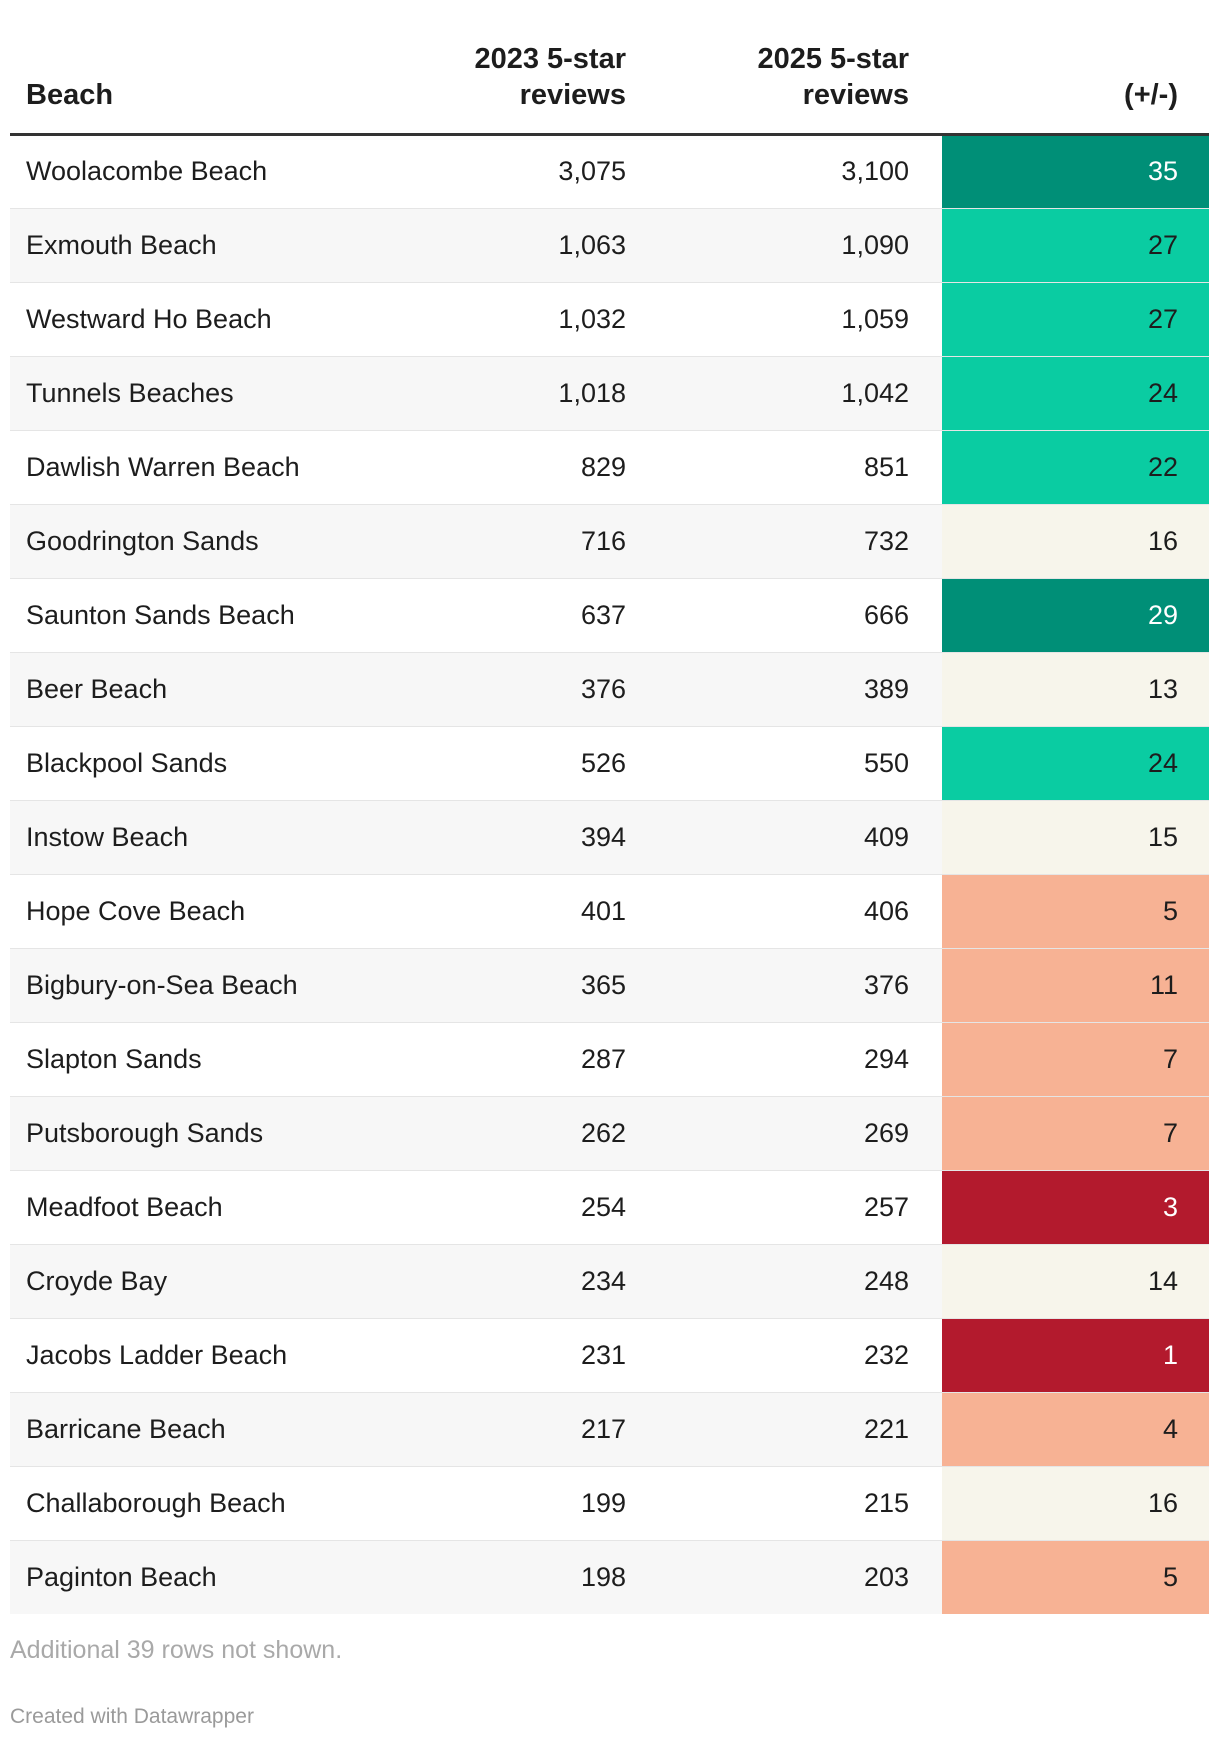 This screenshot has width=1220, height=1742. I want to click on table-row: Woolacombe Beach 3,075 3,100 35, so click(609, 171).